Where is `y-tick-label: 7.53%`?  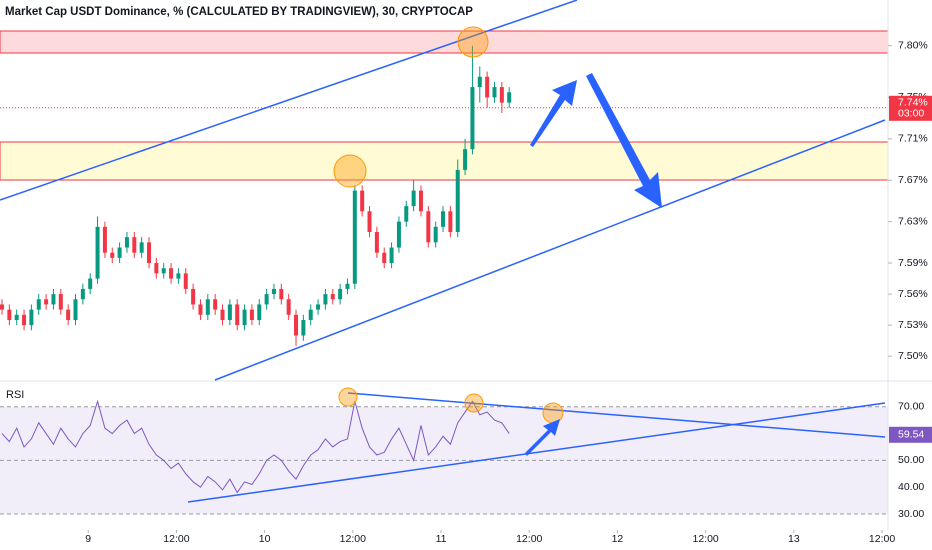
y-tick-label: 7.53% is located at coordinates (913, 325).